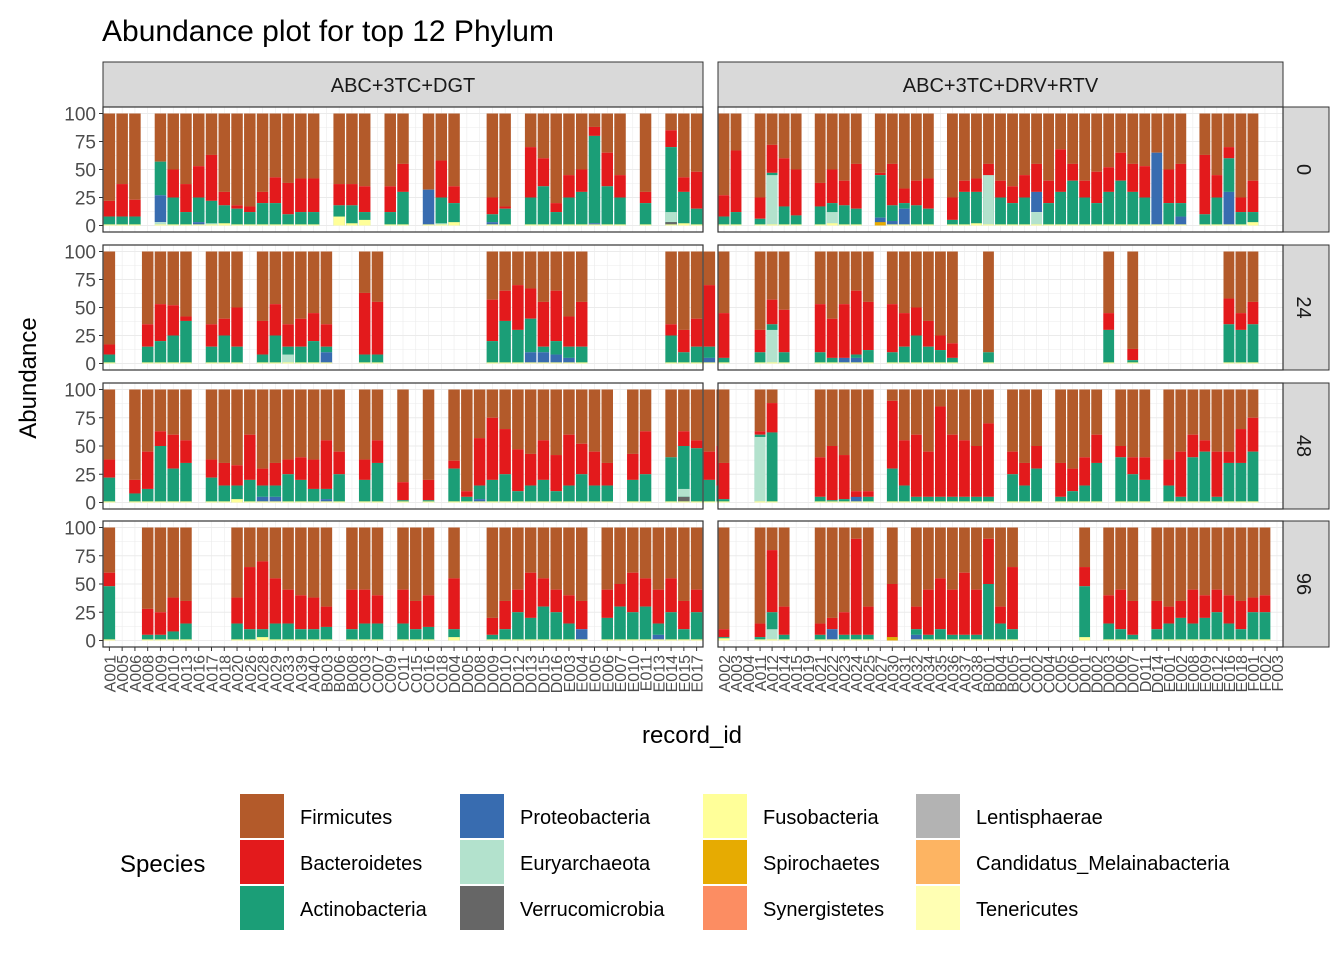 This screenshot has width=1344, height=960. What do you see at coordinates (85, 557) in the screenshot?
I see `y-tick-label: 75` at bounding box center [85, 557].